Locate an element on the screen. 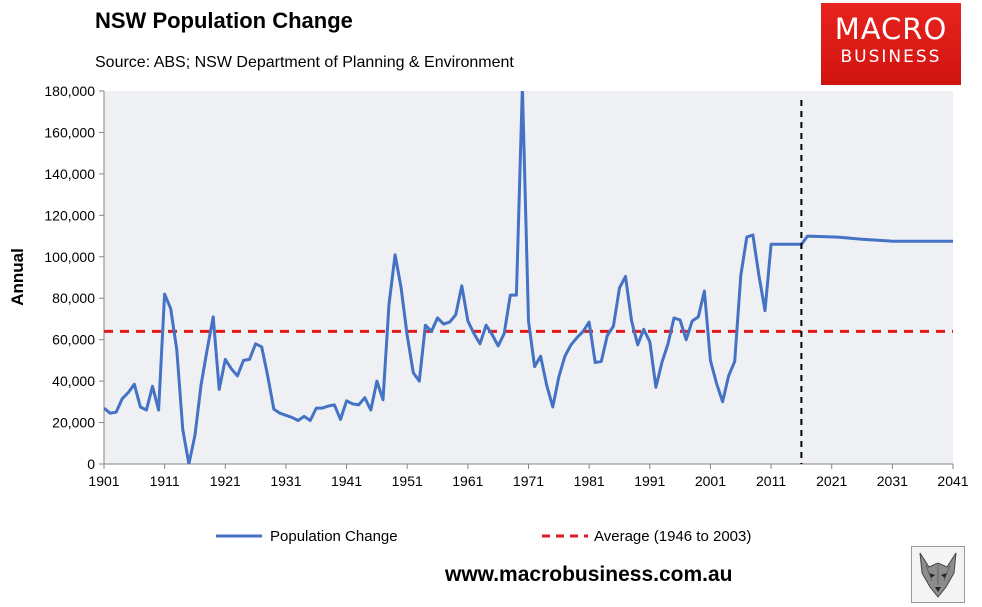 Image resolution: width=982 pixels, height=607 pixels. y-axis-label: Annual is located at coordinates (17, 277).